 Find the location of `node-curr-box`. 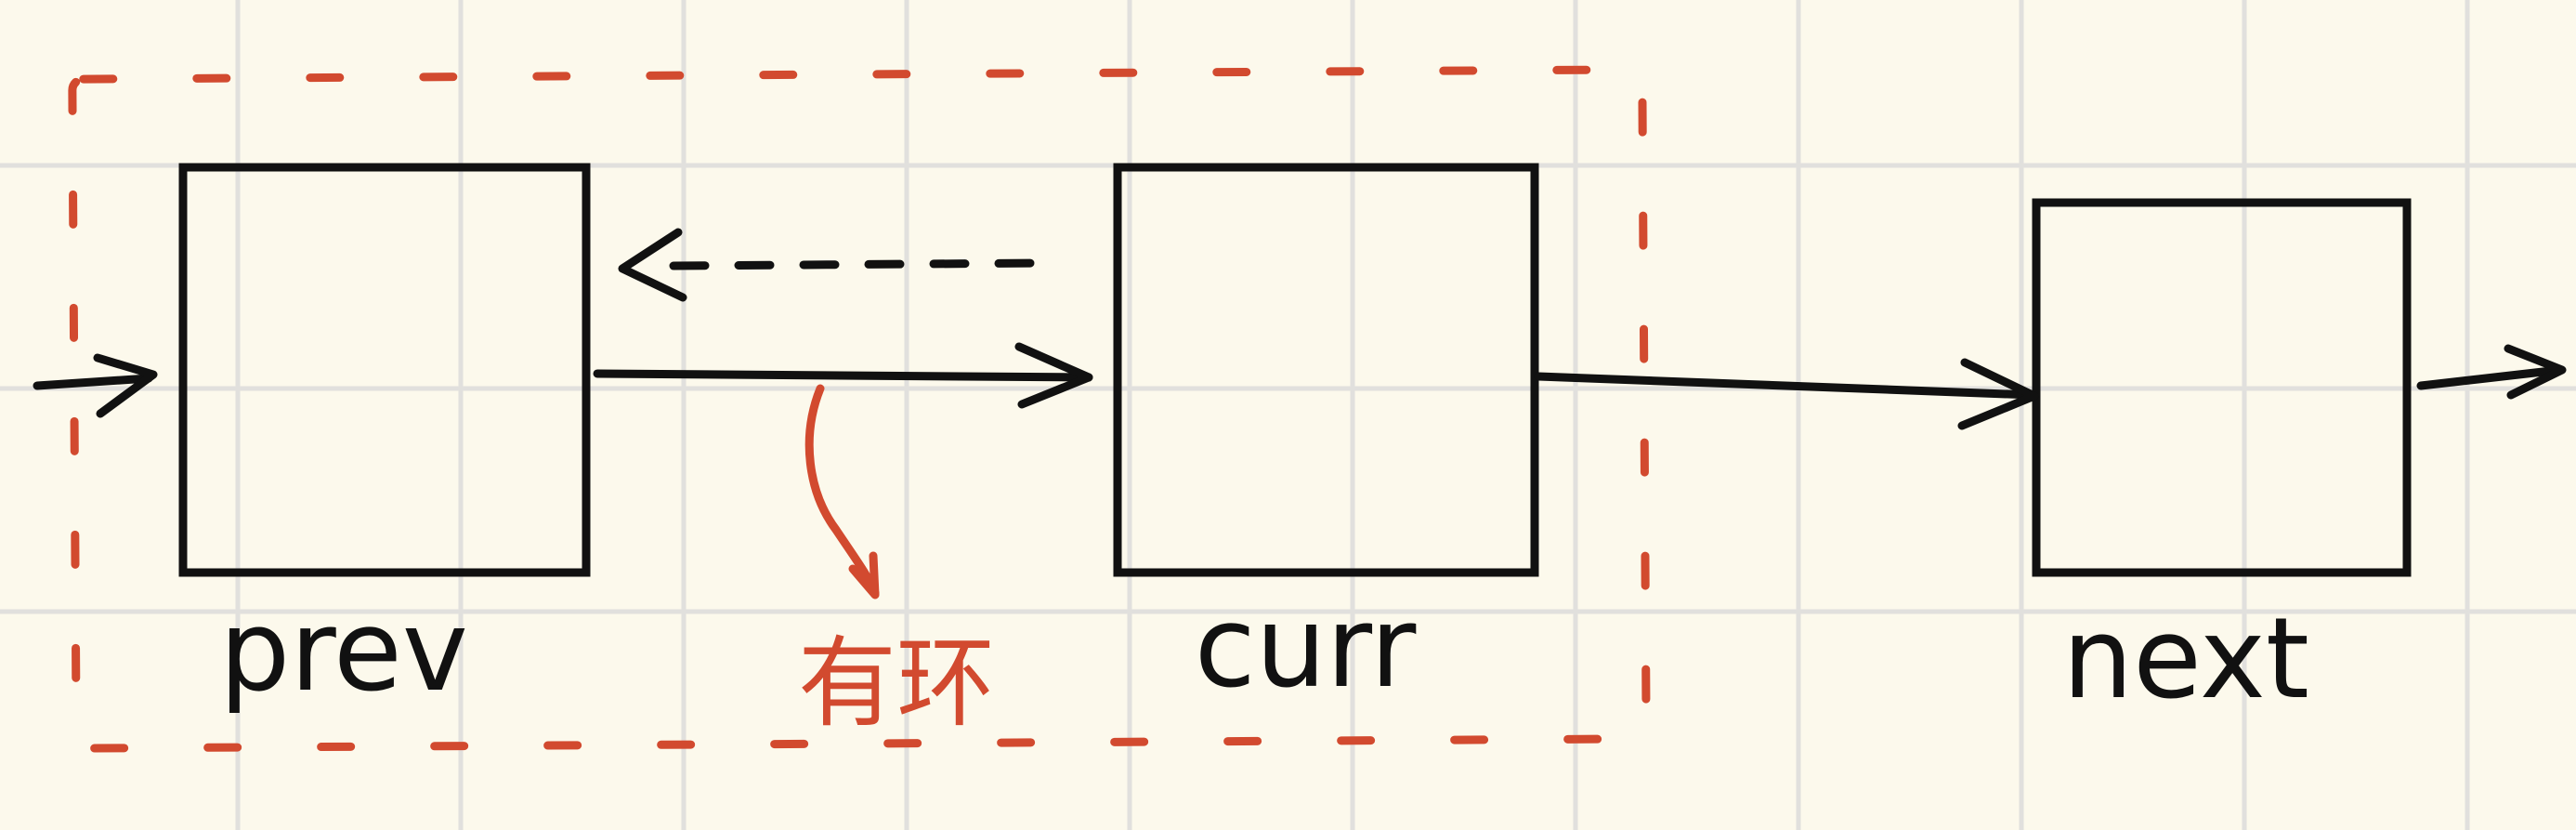

node-curr-box is located at coordinates (1326, 370).